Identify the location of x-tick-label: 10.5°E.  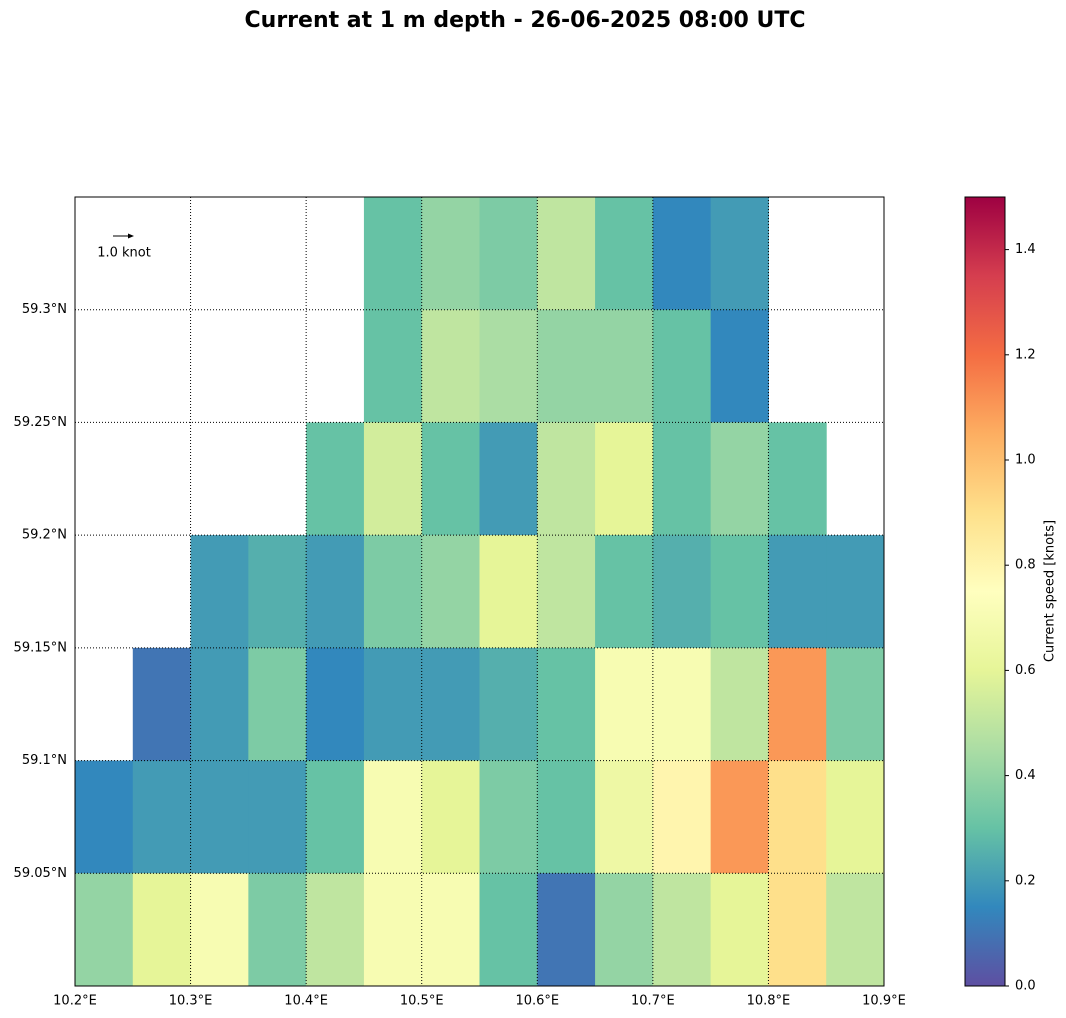
(422, 1001).